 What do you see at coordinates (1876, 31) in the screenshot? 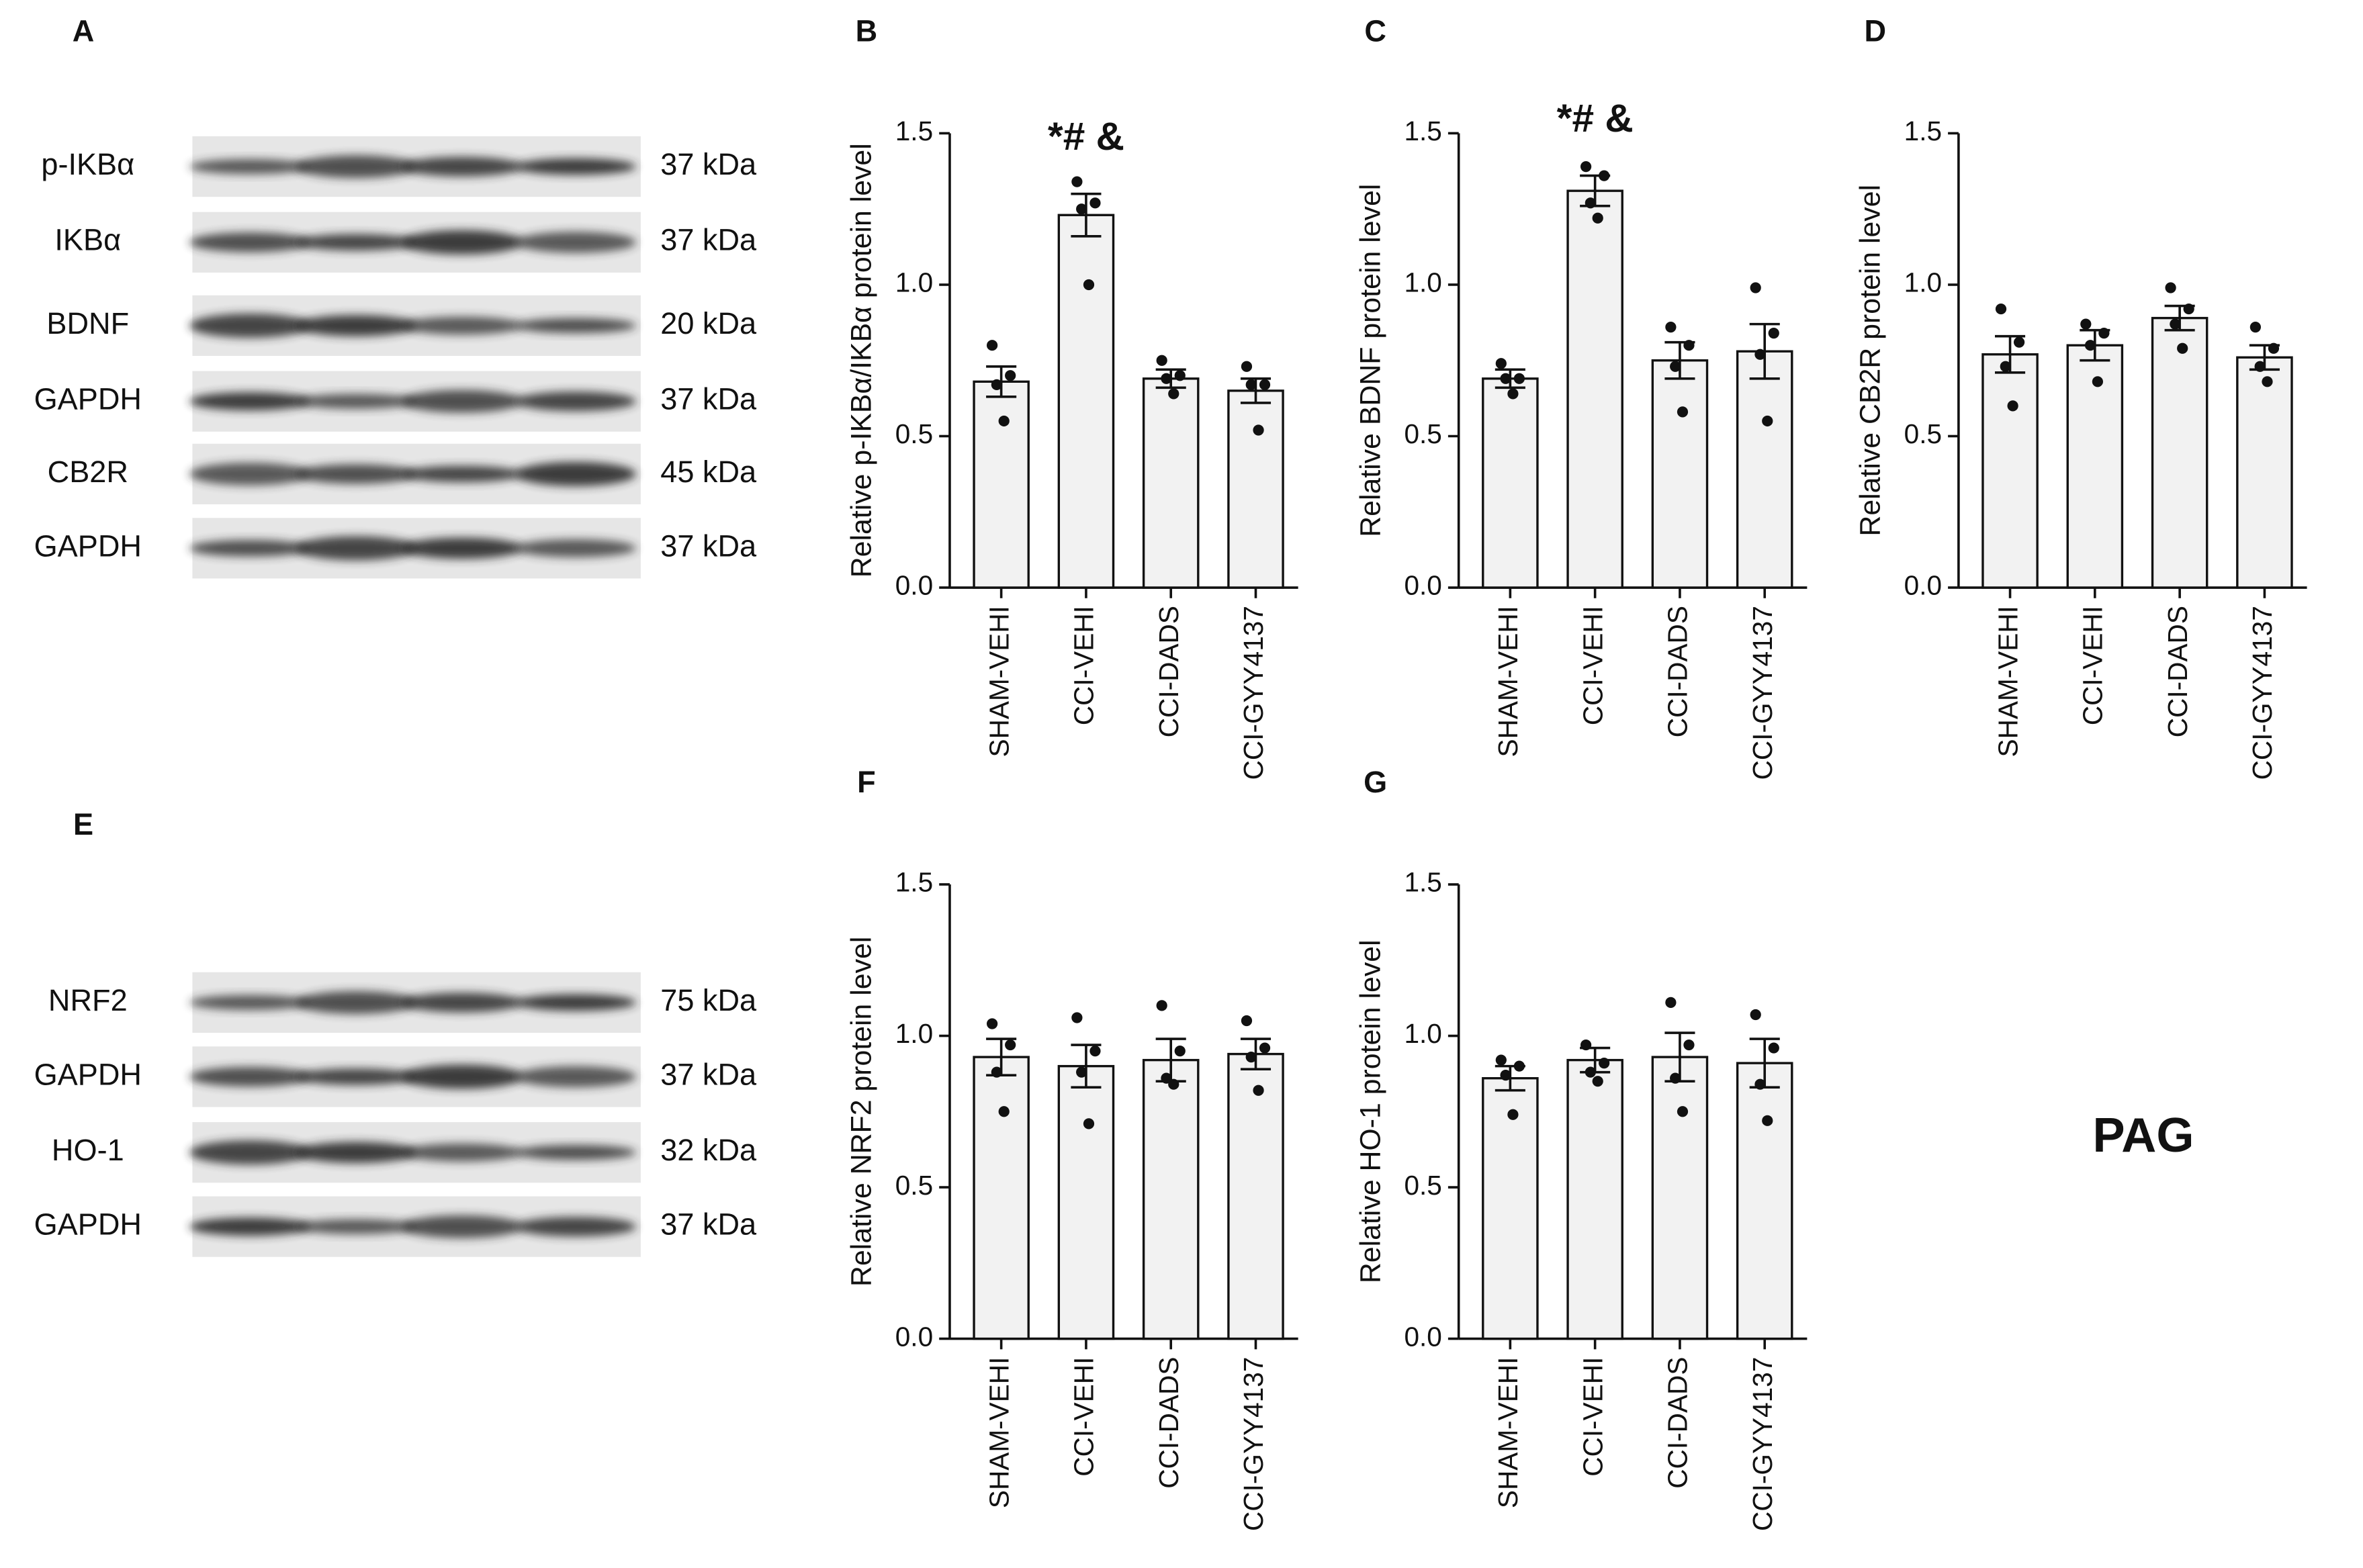
I see `panel-label: D` at bounding box center [1876, 31].